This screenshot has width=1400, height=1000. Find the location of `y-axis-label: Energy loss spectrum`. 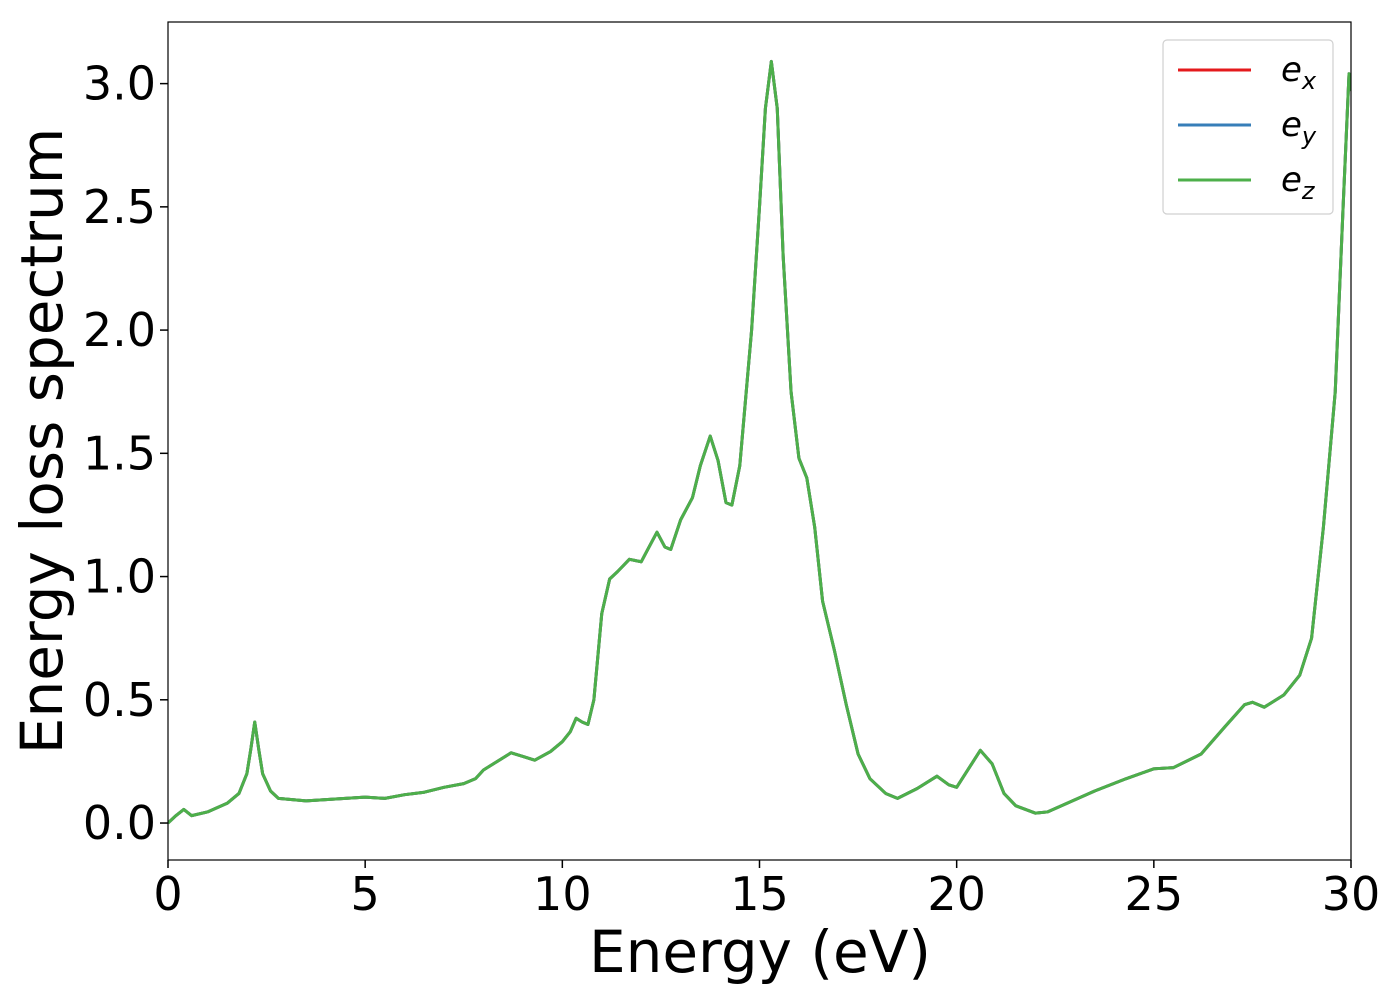

y-axis-label: Energy loss spectrum is located at coordinates (42, 441).